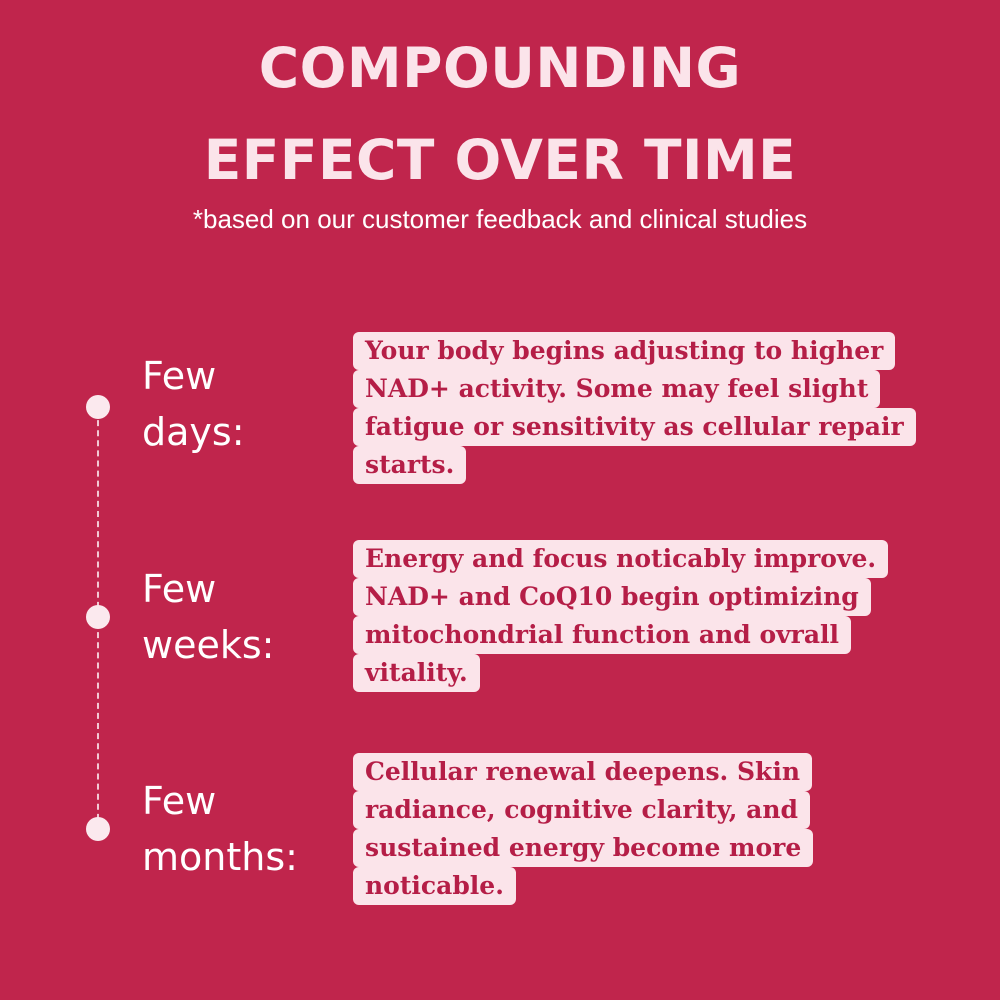 The width and height of the screenshot is (1000, 1000). Describe the element at coordinates (434, 886) in the screenshot. I see `description-line: noticable.` at that location.